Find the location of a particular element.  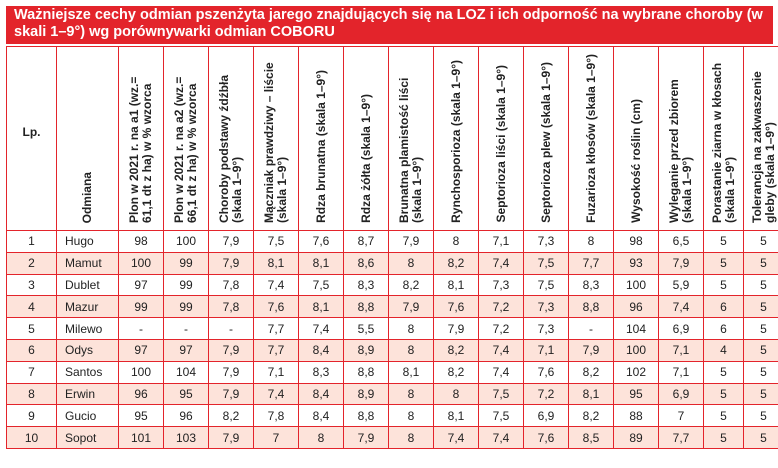

table-cell: 8,6 is located at coordinates (366, 263).